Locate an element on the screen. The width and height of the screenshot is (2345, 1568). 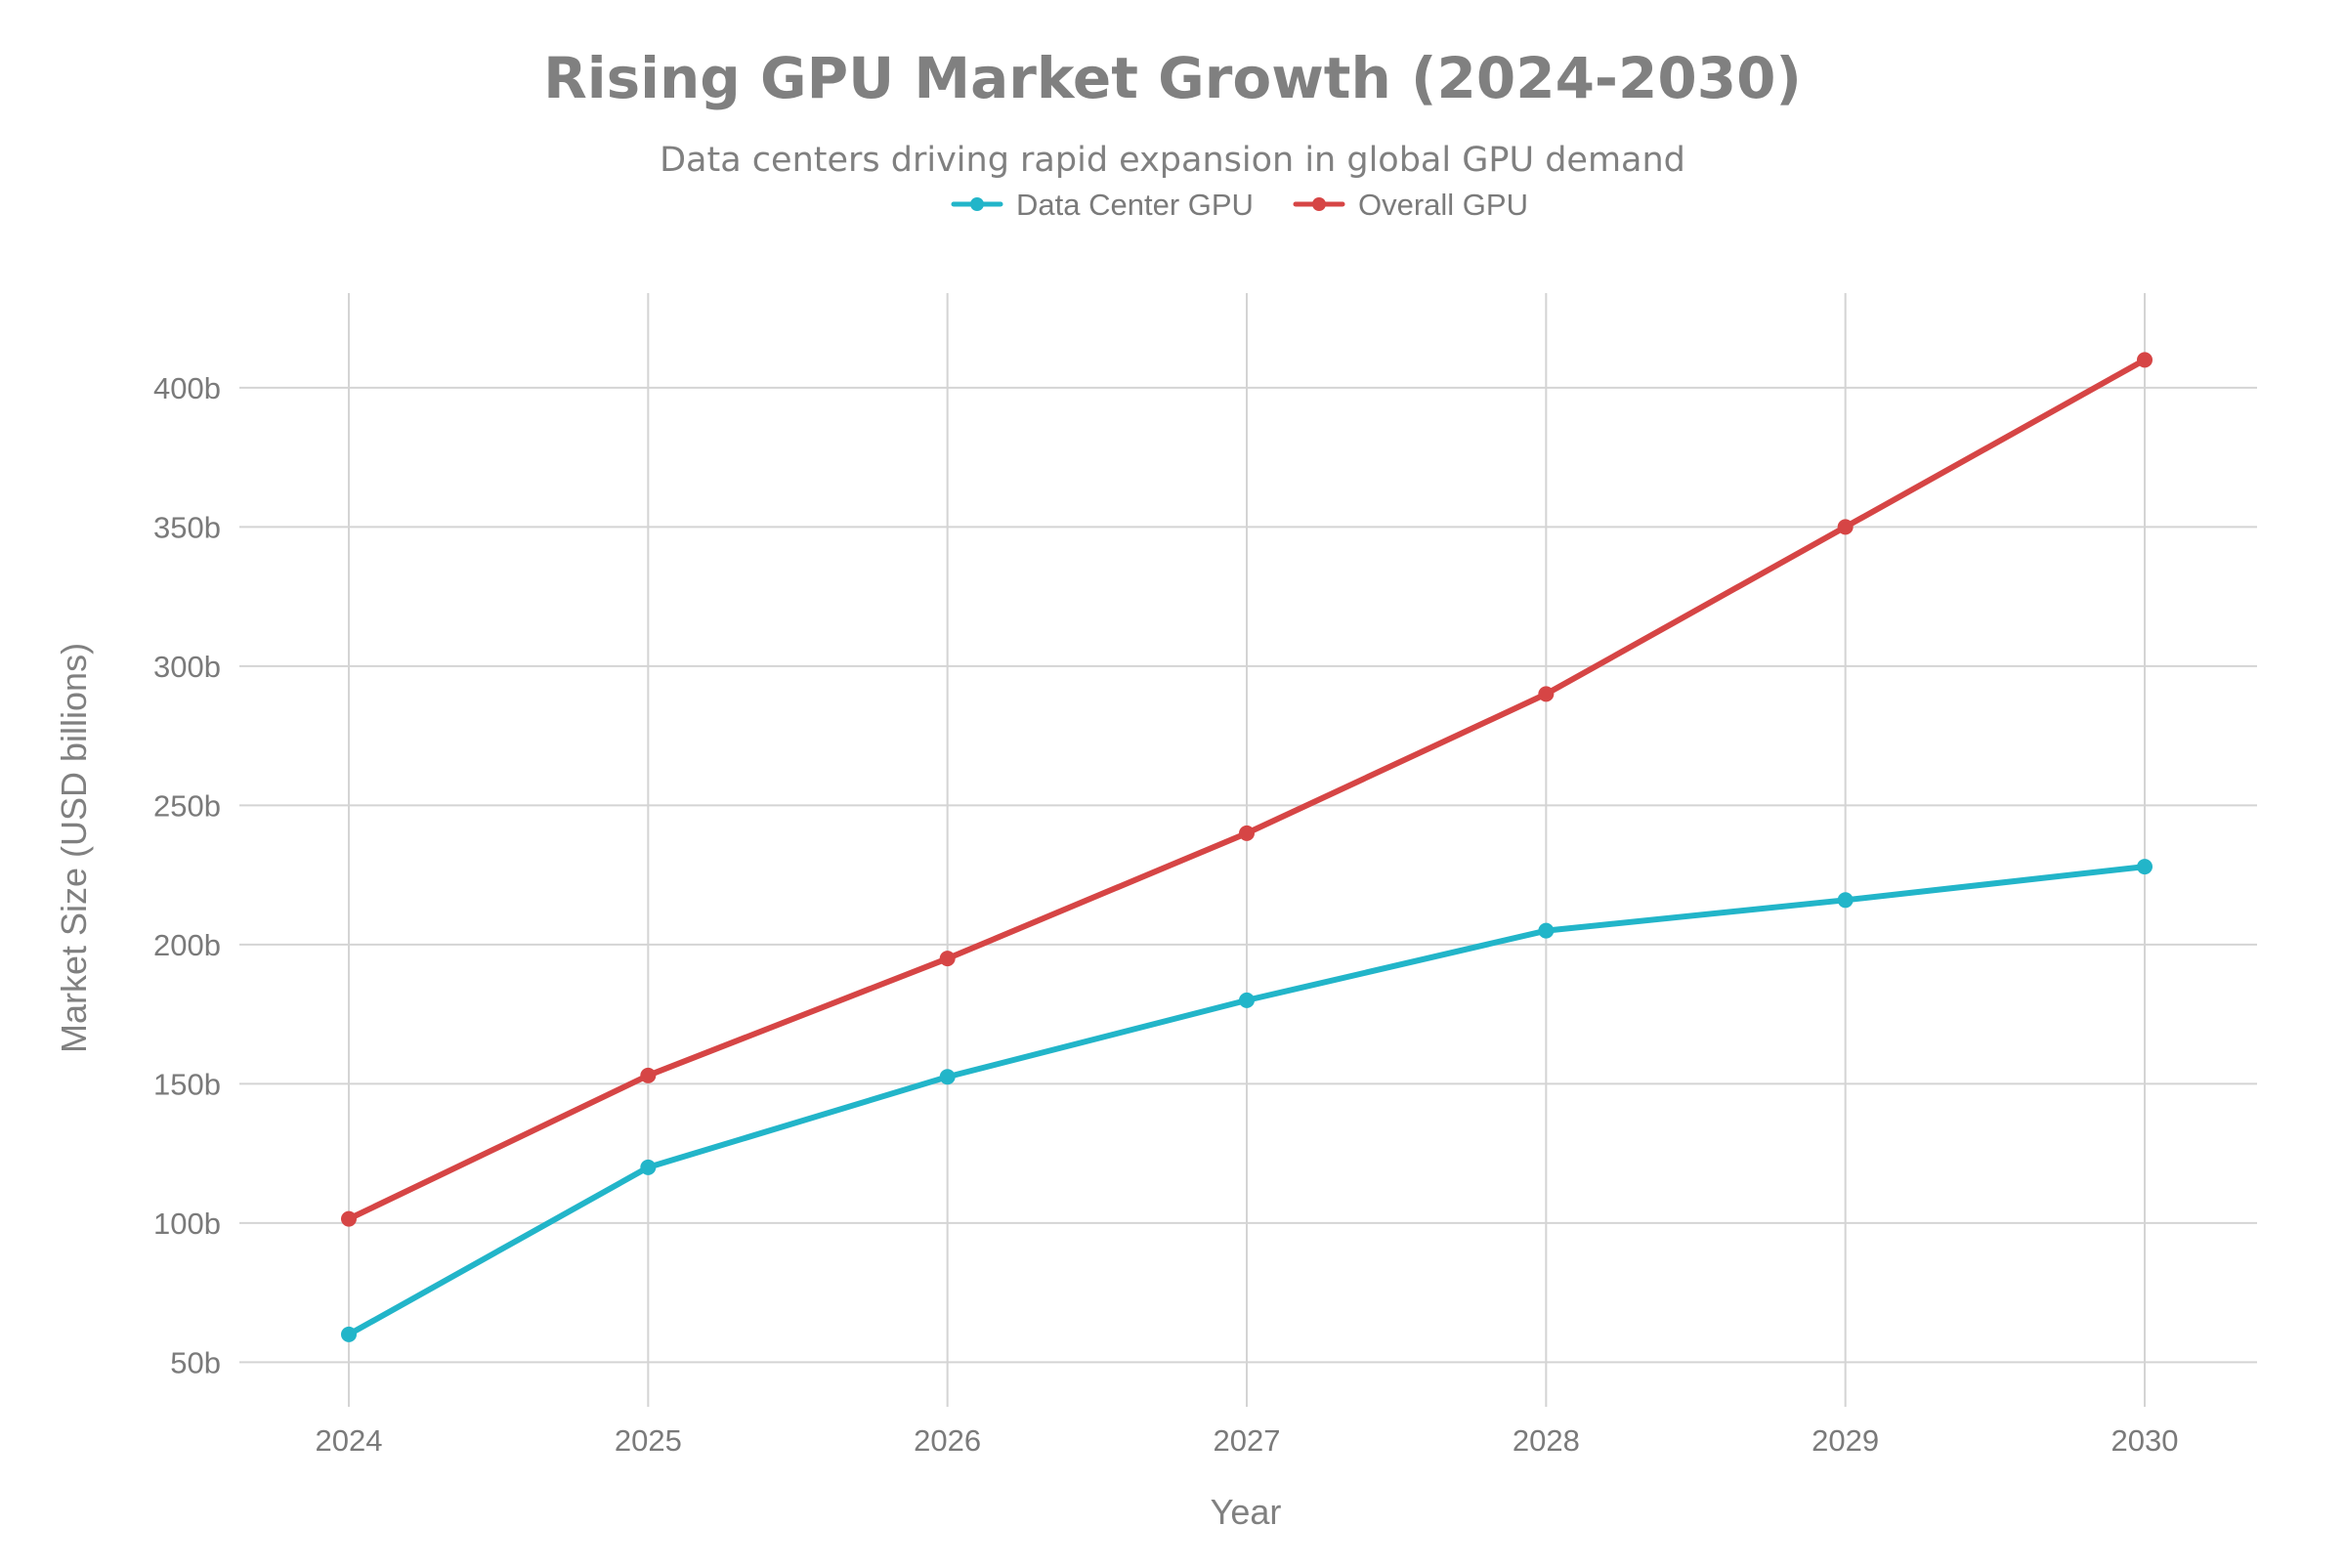
x-tick-label: 2028 is located at coordinates (1546, 1440).